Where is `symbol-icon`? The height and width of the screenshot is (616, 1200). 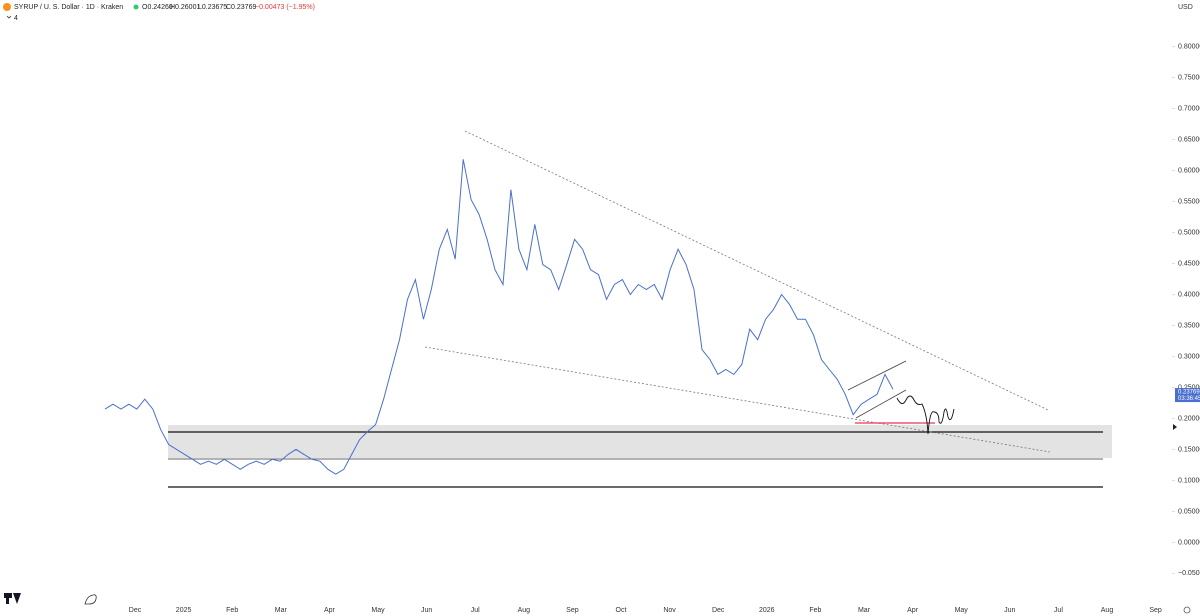 symbol-icon is located at coordinates (7, 7).